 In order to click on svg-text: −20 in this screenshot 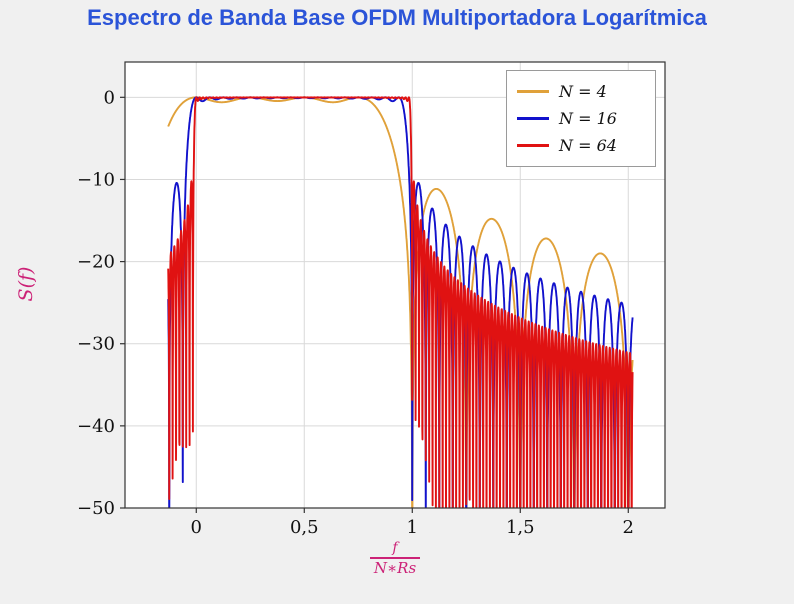, I will do `click(96, 262)`.